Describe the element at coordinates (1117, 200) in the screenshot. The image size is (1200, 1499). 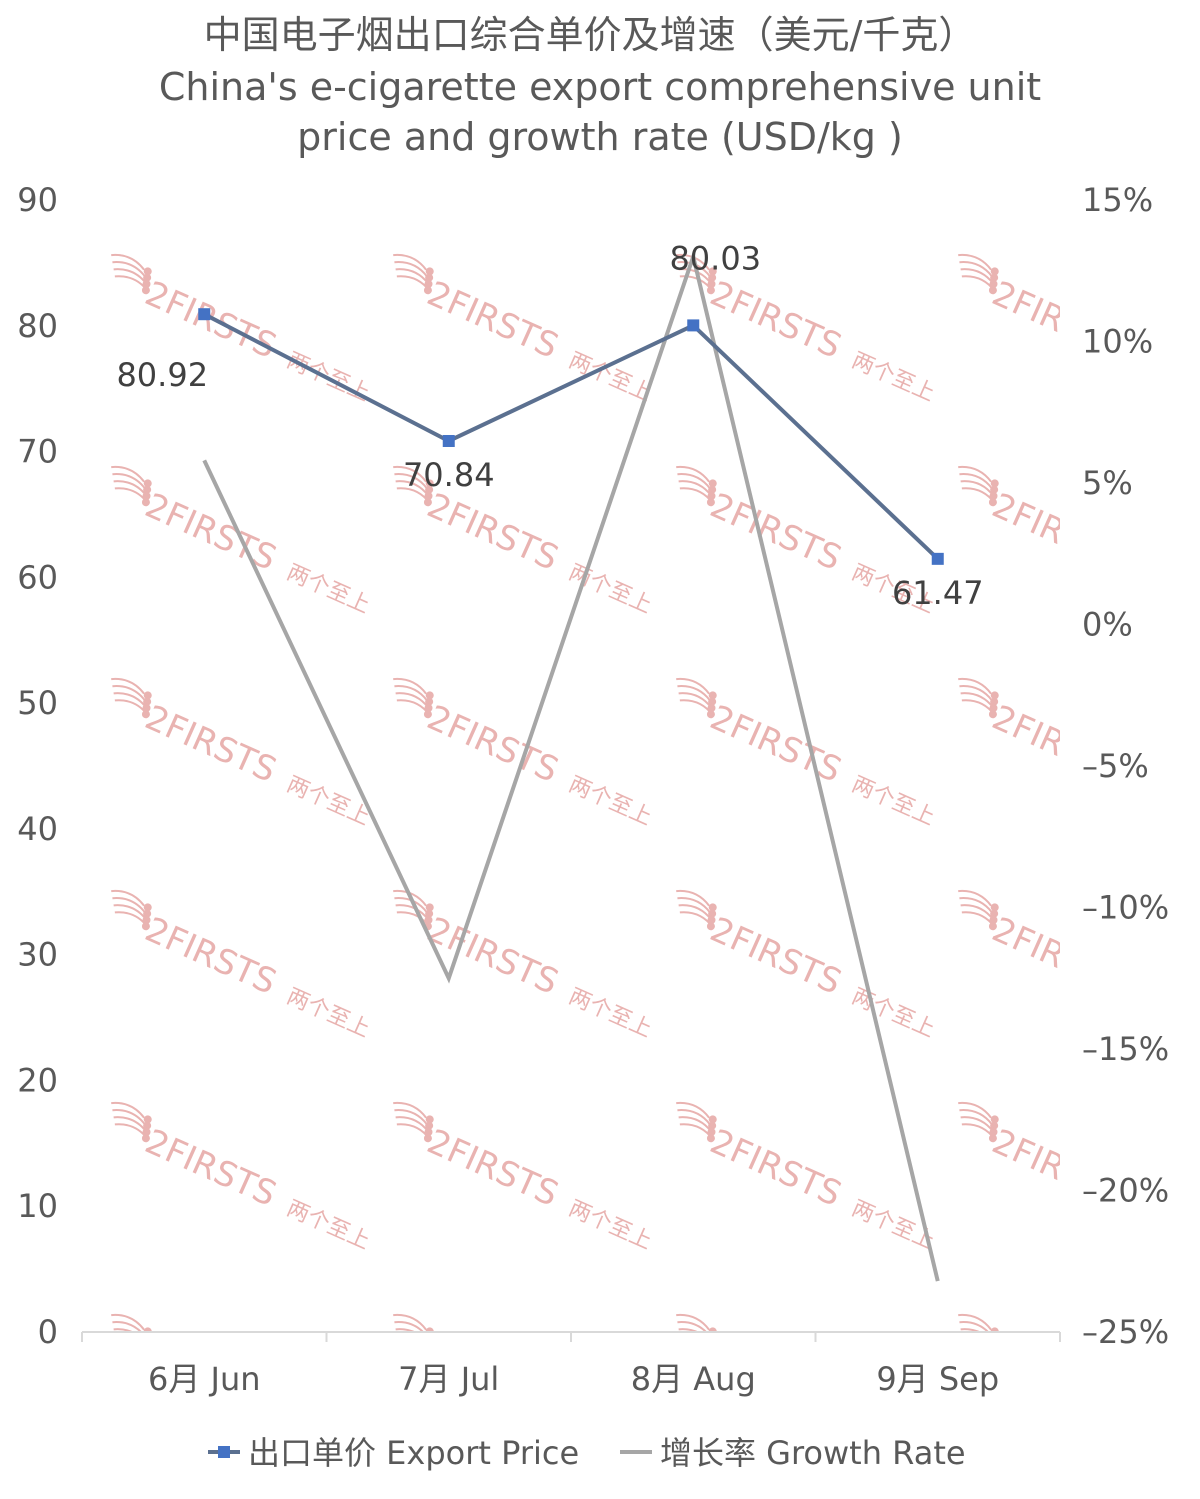
I see `right-axis-tick-label: 15%` at that location.